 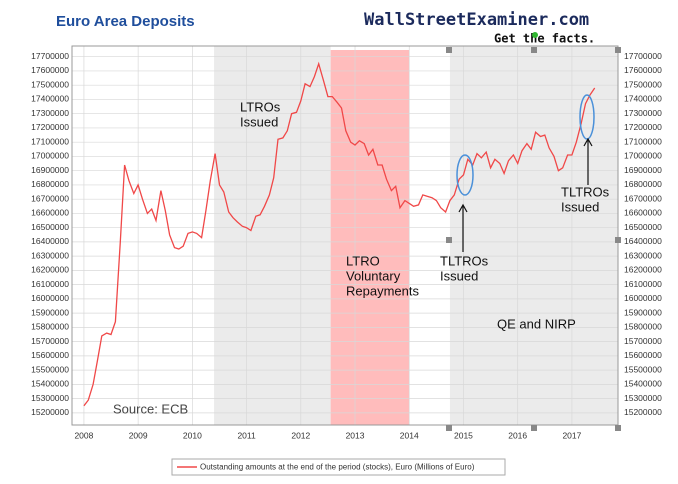 I want to click on y2-tick-label: 15800000, so click(x=643, y=327).